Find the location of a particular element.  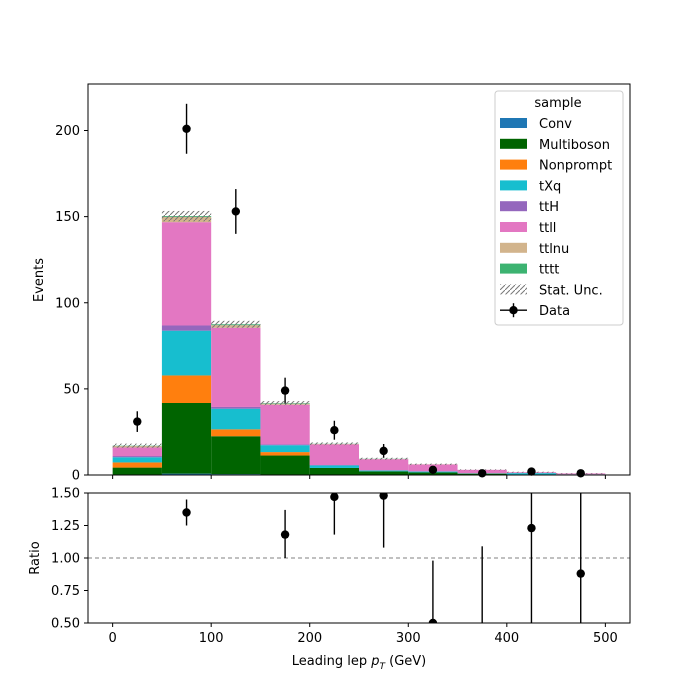

legend-item-tth: ttH is located at coordinates (529, 207).